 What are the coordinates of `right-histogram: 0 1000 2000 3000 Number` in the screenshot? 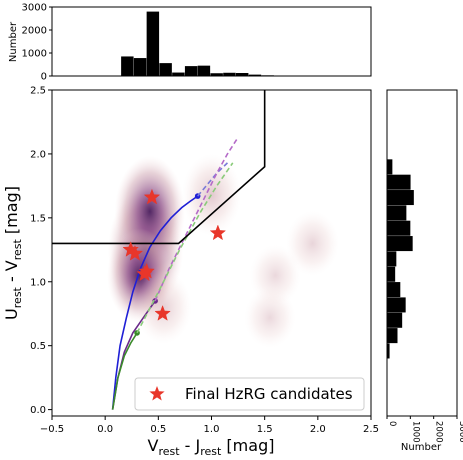 It's located at (424, 271).